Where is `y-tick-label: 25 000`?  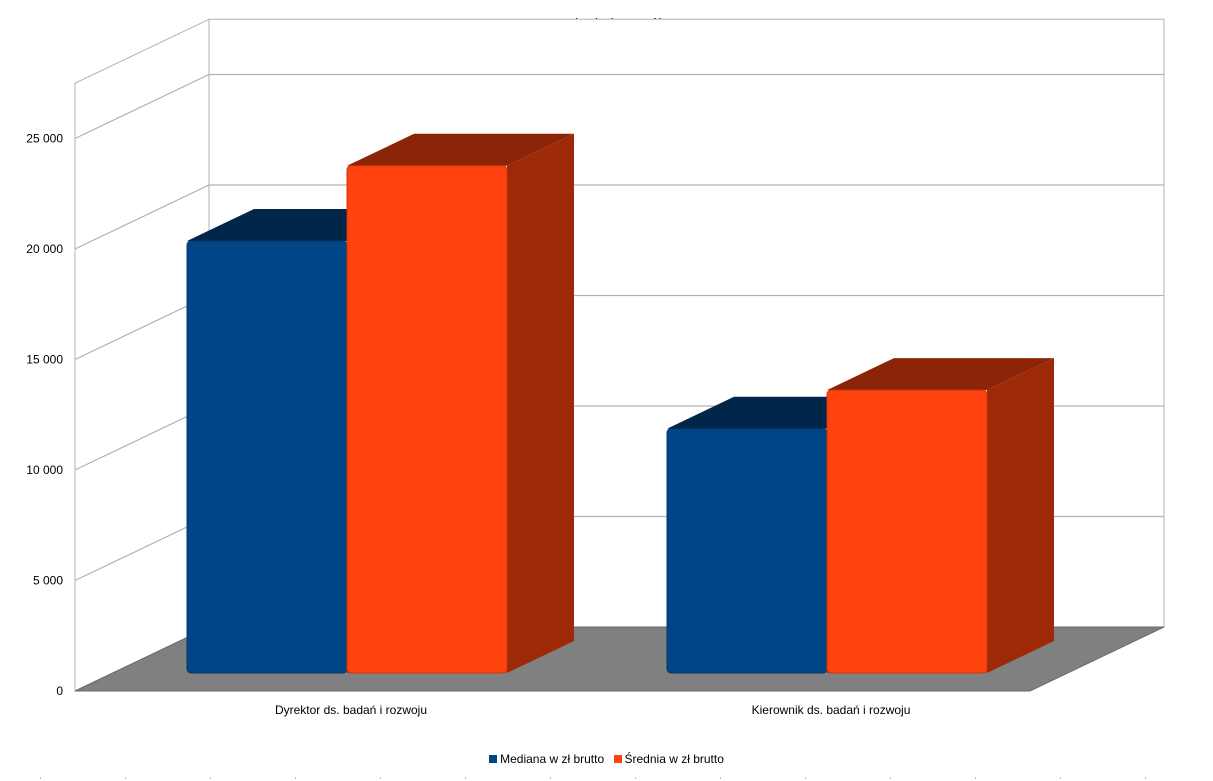
y-tick-label: 25 000 is located at coordinates (44, 139).